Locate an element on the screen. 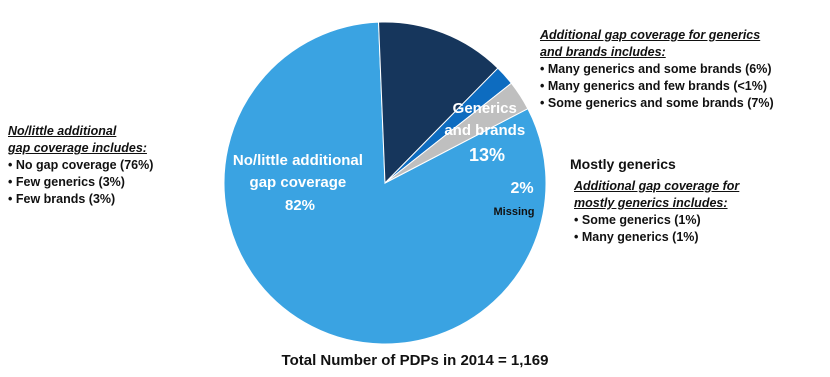 The width and height of the screenshot is (830, 377). gb-line1: Generics is located at coordinates (485, 108).